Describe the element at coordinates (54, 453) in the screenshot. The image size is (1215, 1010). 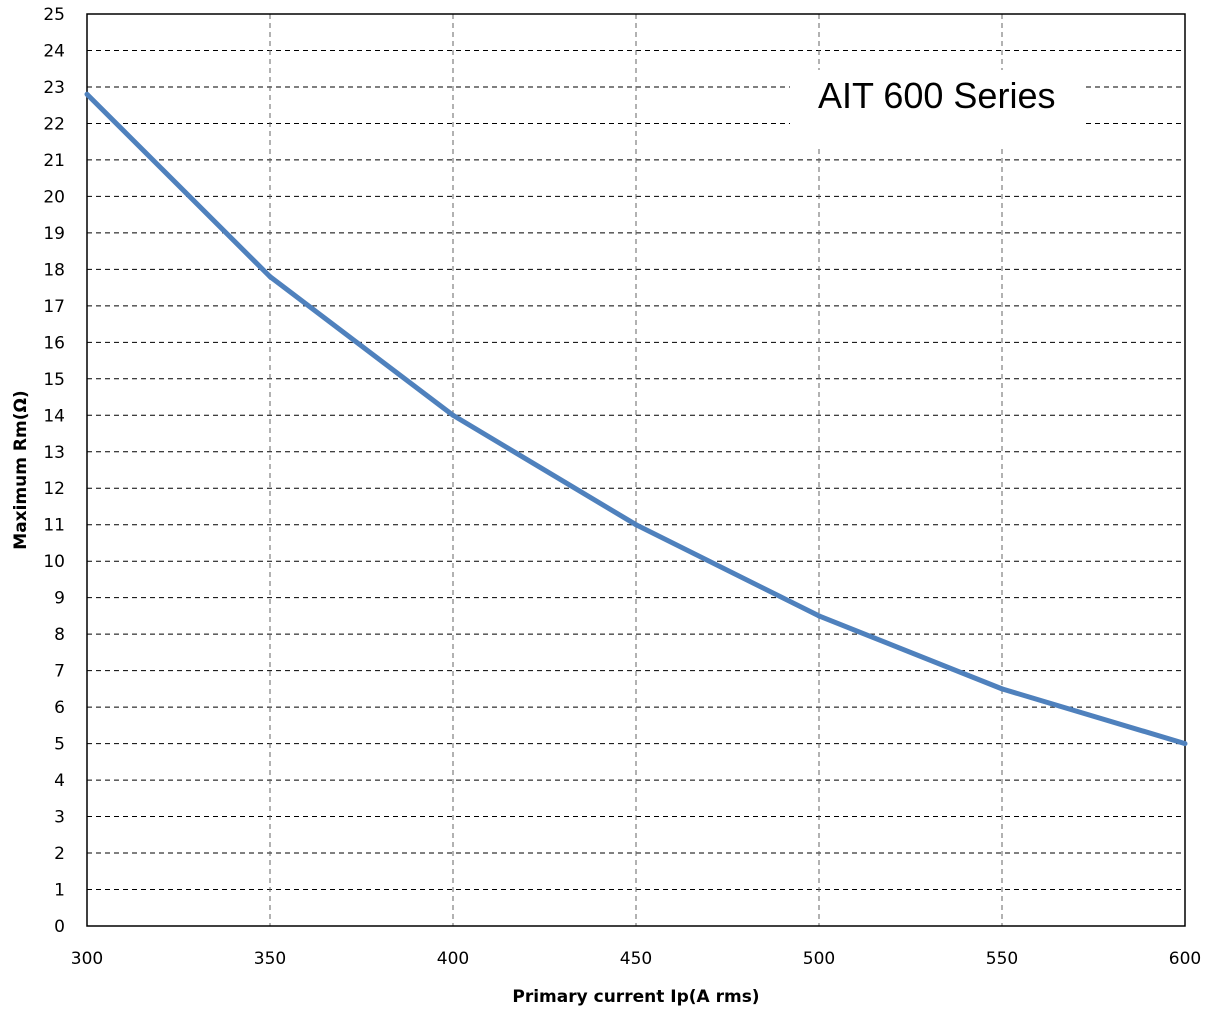
I see `y-tick-label: 13` at that location.